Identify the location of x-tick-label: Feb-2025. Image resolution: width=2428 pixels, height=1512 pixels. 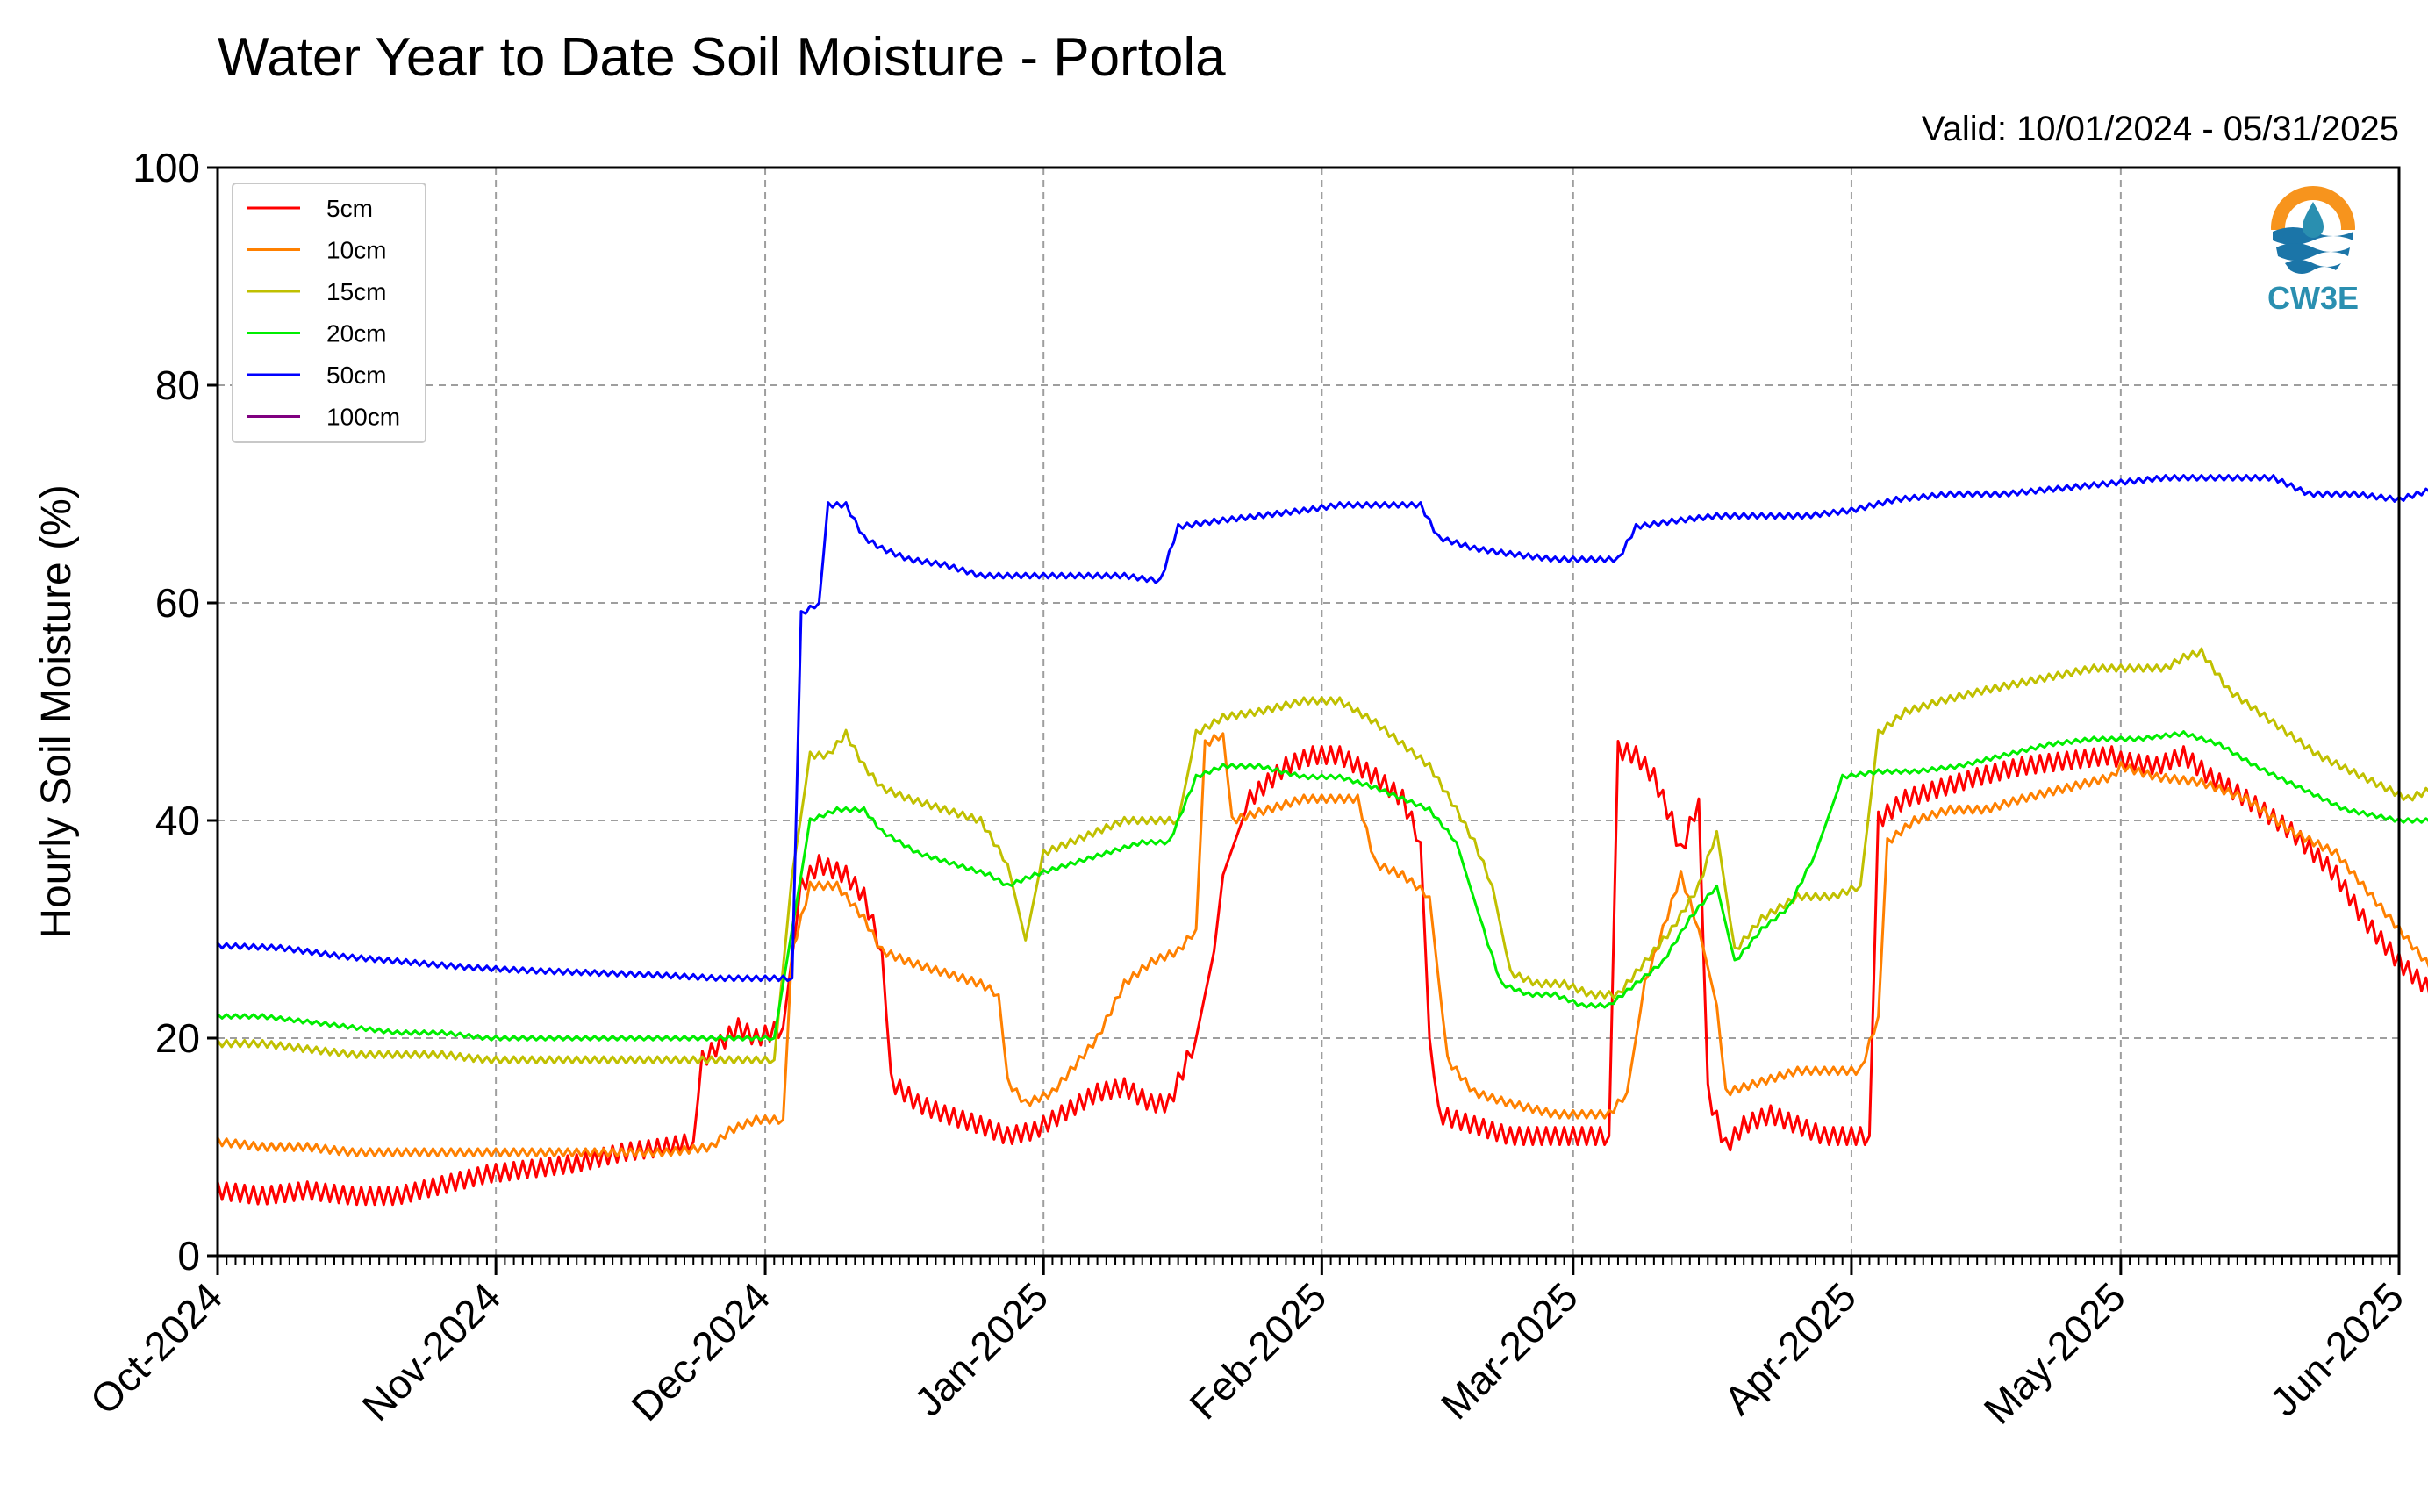
(1257, 1350).